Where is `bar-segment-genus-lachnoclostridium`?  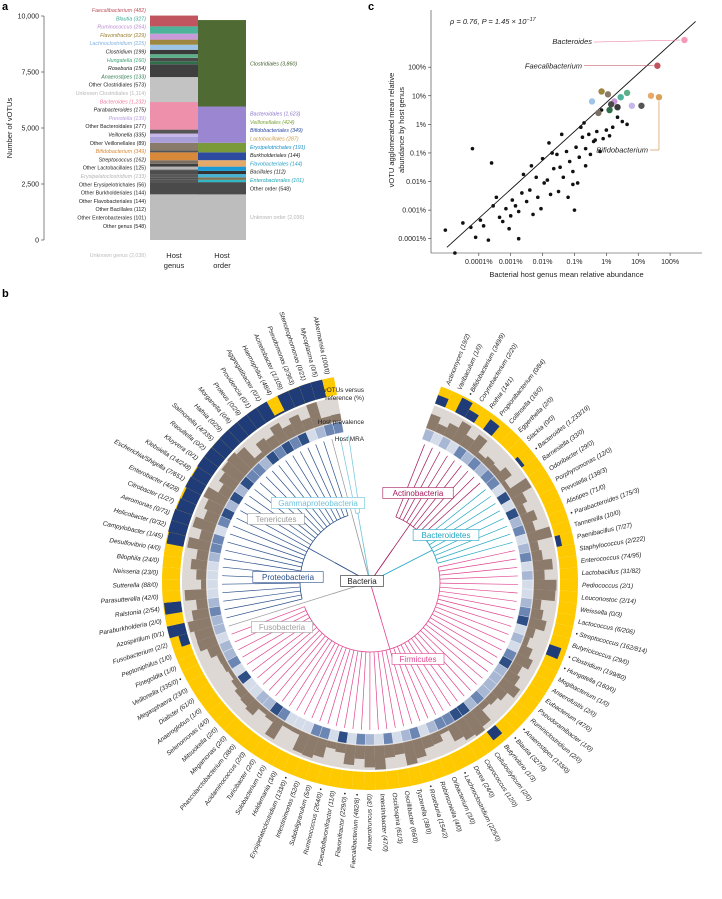
bar-segment-genus-lachnoclostridium is located at coordinates (174, 47).